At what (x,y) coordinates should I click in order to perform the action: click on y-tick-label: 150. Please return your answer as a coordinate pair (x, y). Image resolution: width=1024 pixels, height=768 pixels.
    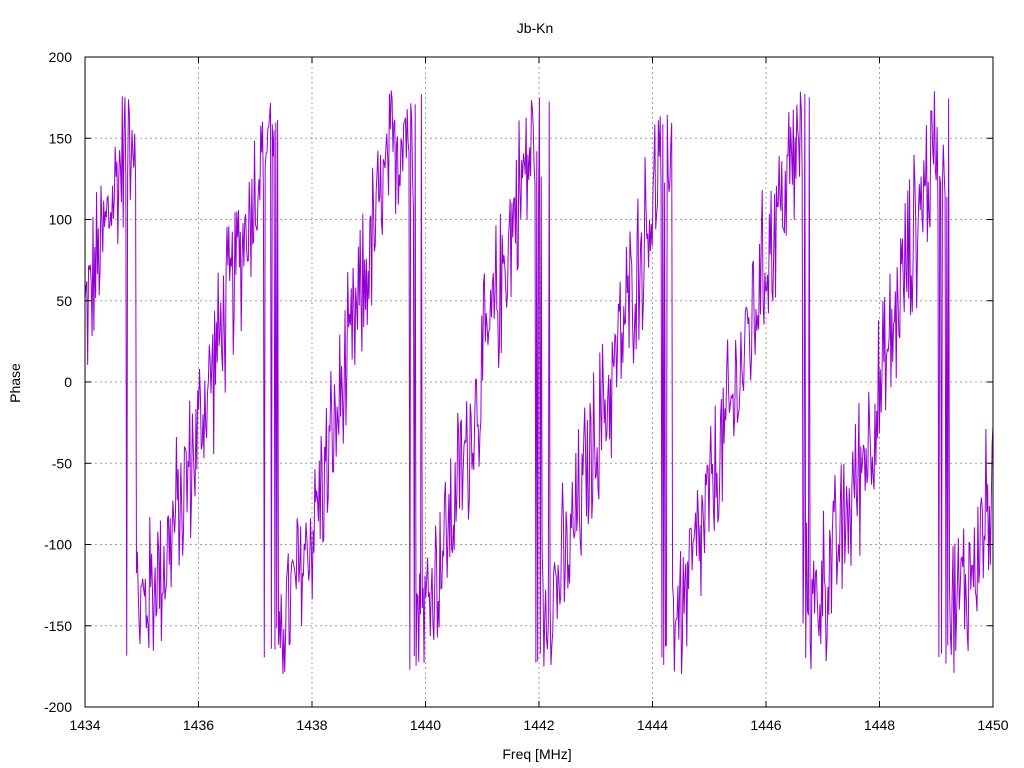
    Looking at the image, I should click on (61, 138).